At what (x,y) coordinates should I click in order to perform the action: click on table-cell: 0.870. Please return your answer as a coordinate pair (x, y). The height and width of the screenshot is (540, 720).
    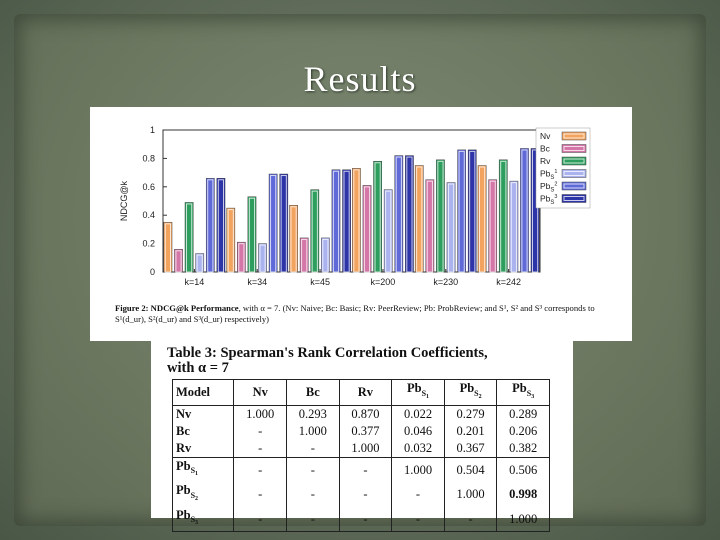
    Looking at the image, I should click on (366, 414).